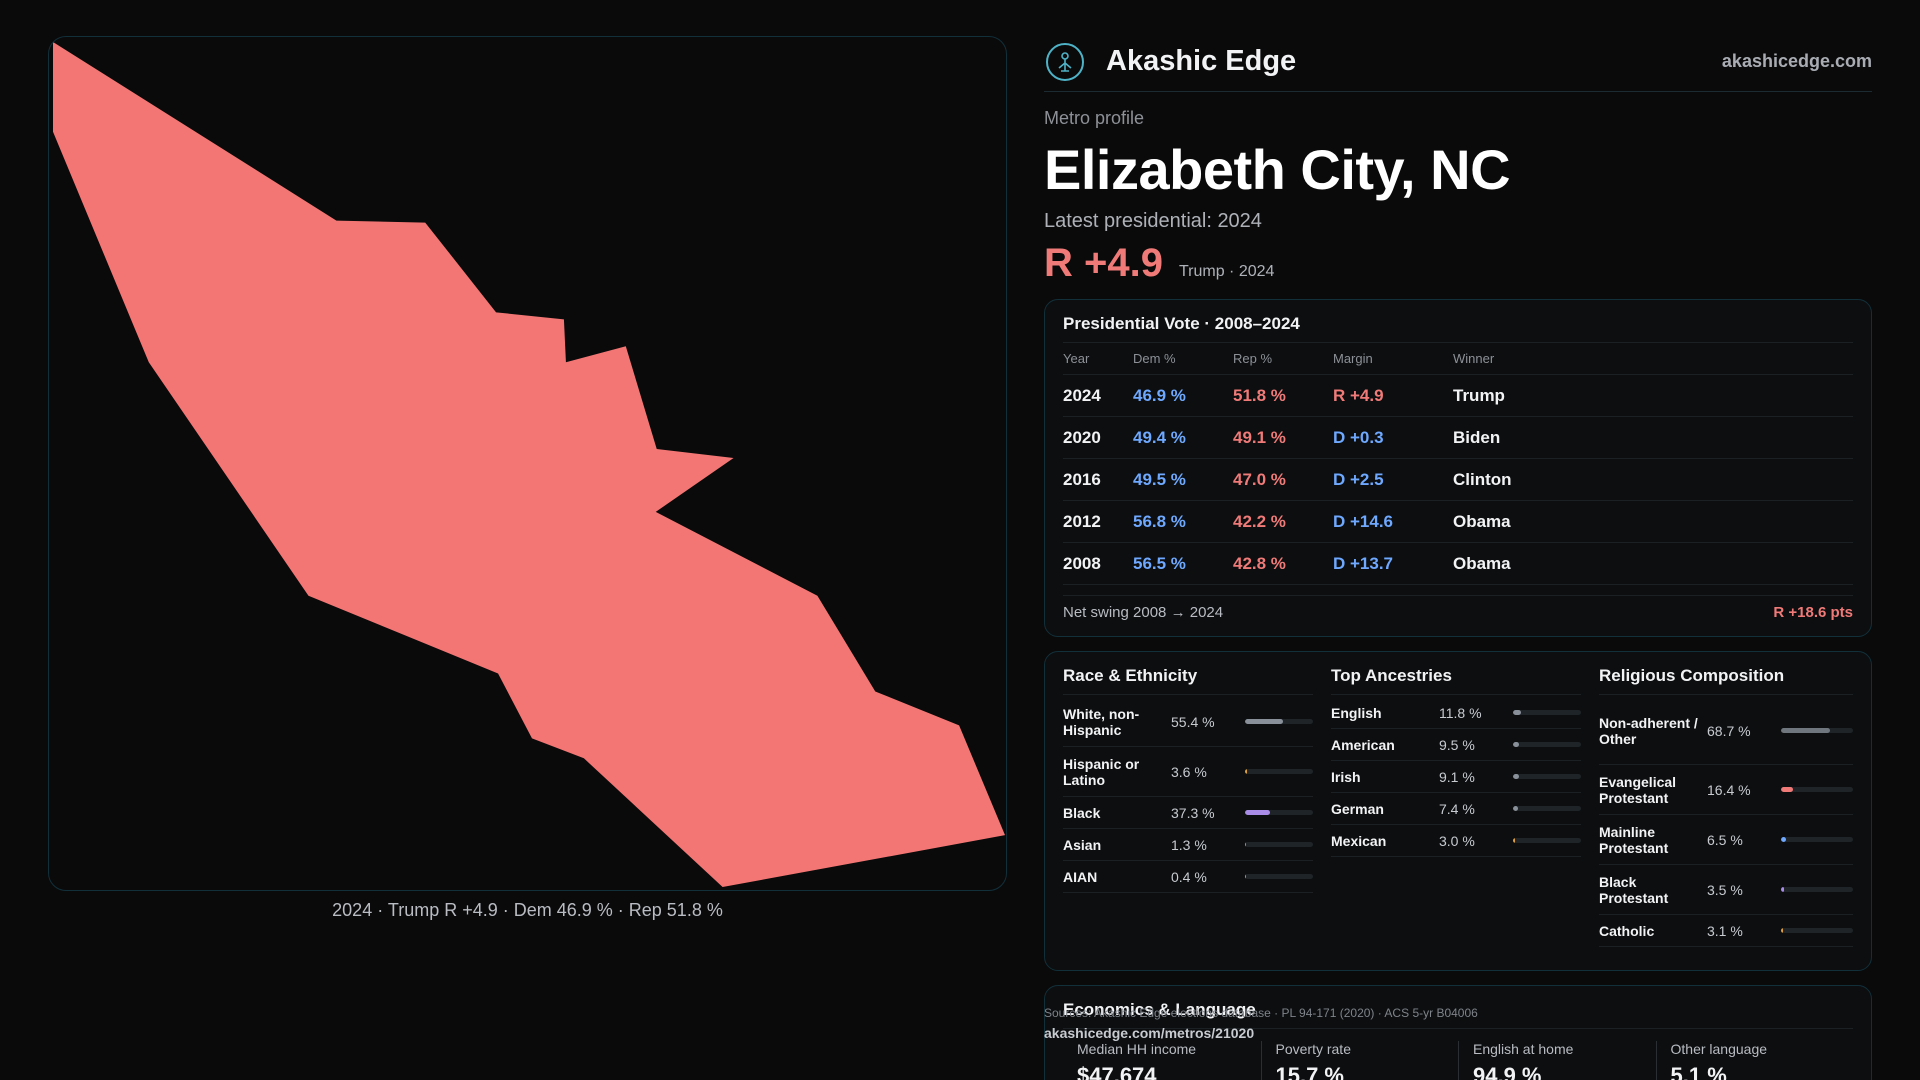  I want to click on row-rep-pct: 49.1 %, so click(1259, 437).